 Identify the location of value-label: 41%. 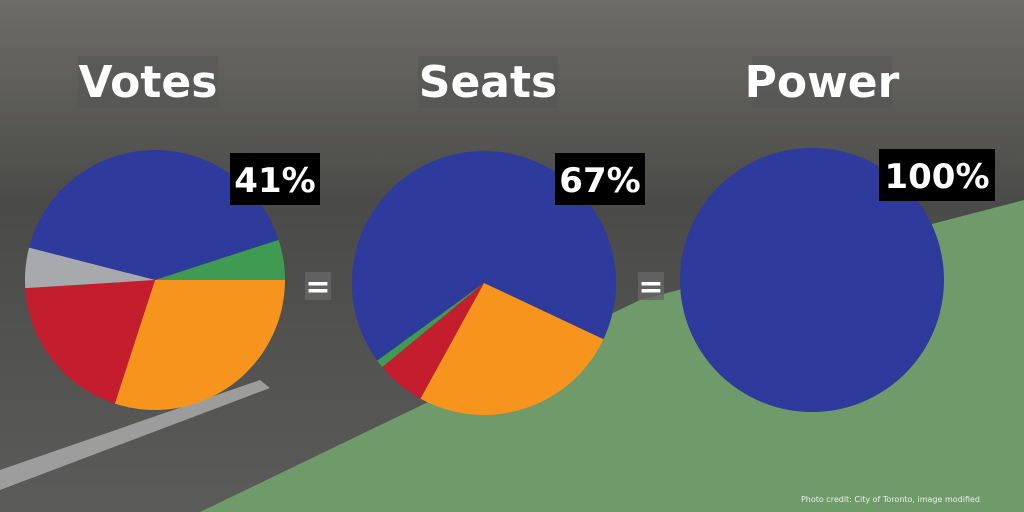
(274, 181).